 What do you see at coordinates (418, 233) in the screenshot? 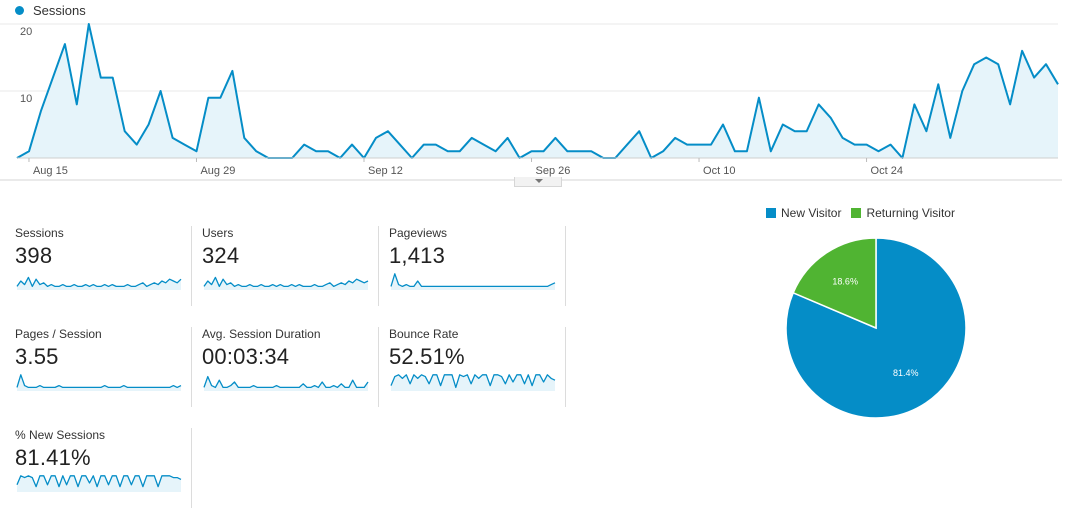
I see `metric-label: Pageviews` at bounding box center [418, 233].